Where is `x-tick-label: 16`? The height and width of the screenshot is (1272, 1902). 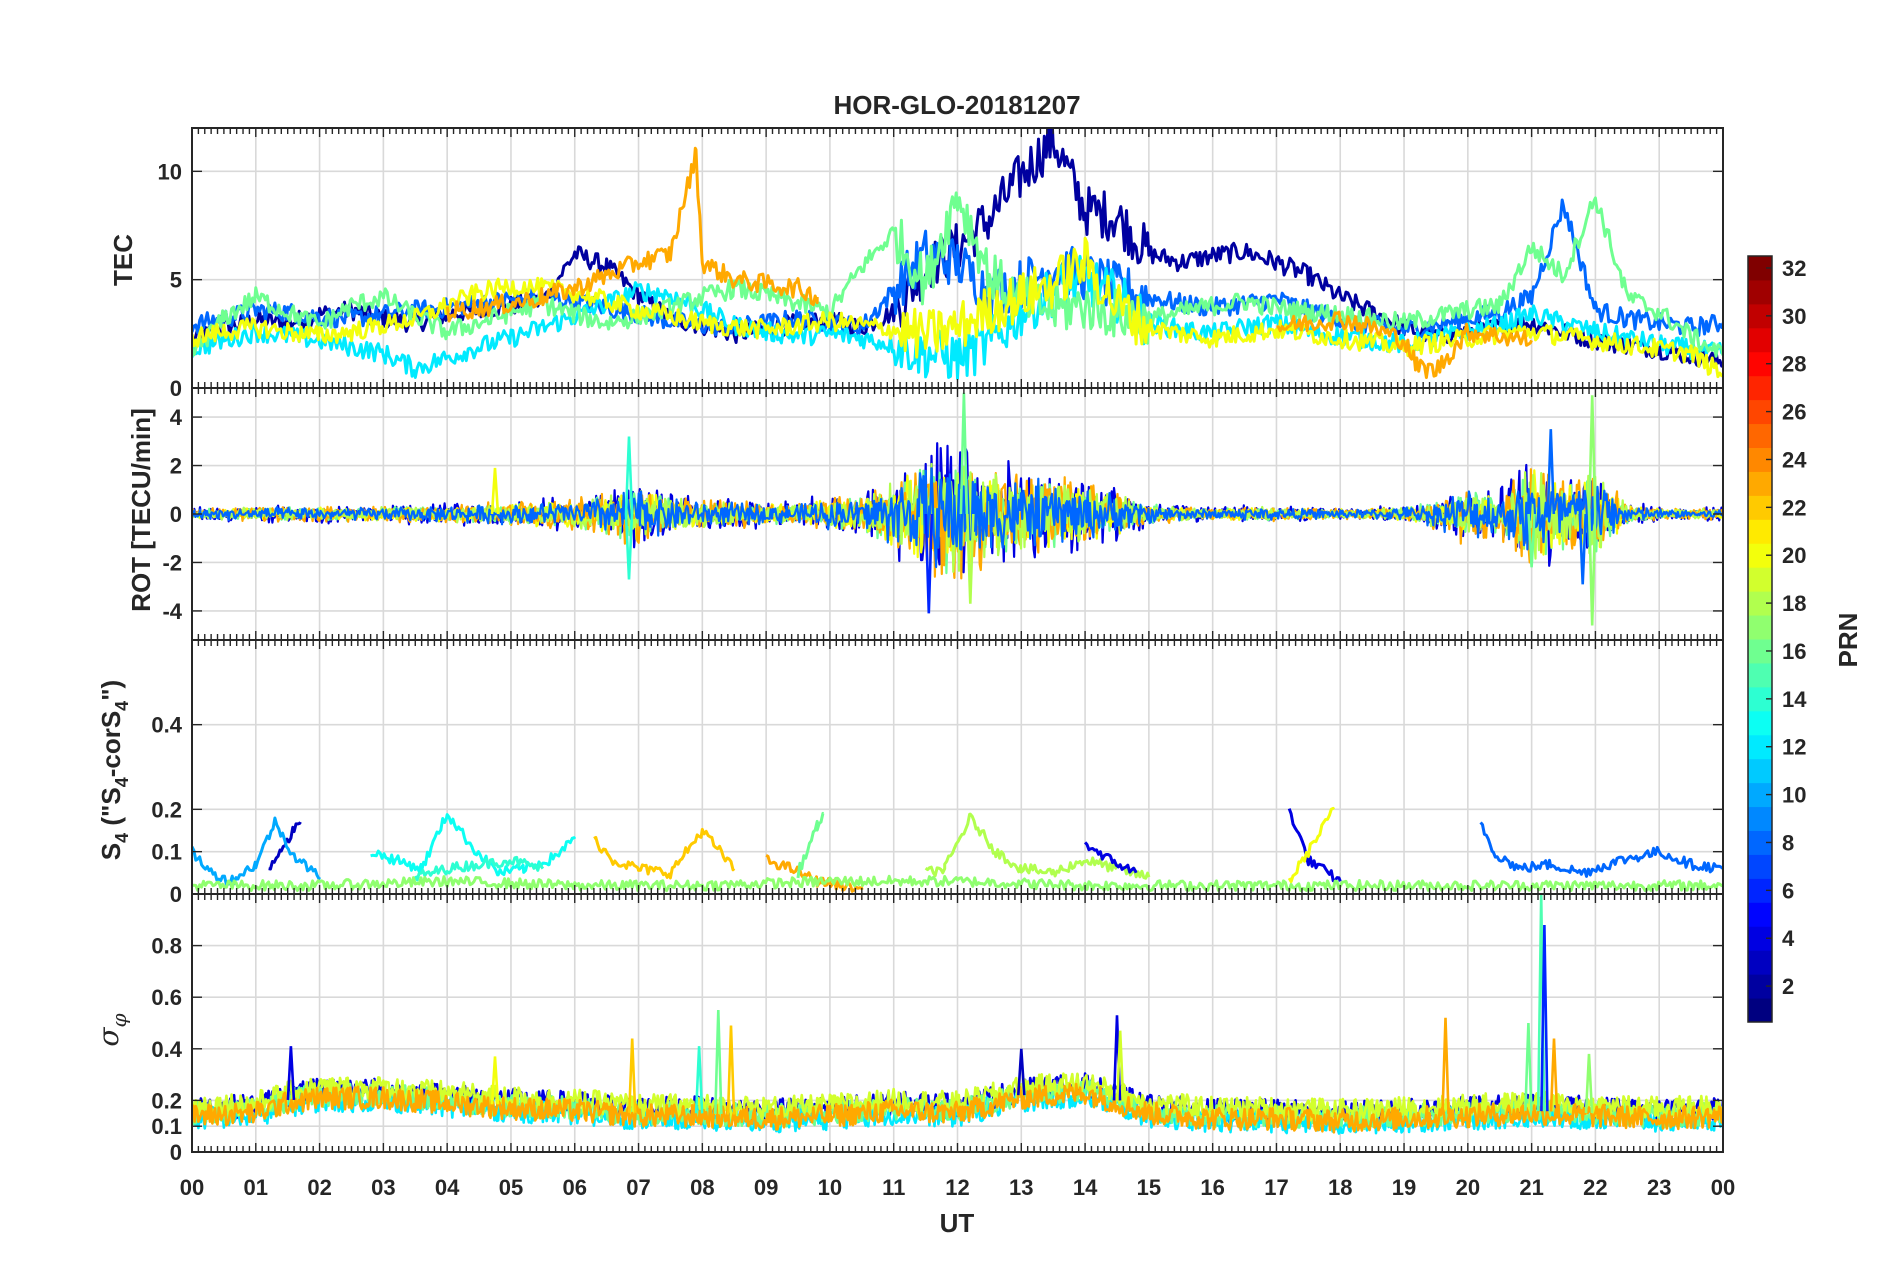 x-tick-label: 16 is located at coordinates (1212, 1187).